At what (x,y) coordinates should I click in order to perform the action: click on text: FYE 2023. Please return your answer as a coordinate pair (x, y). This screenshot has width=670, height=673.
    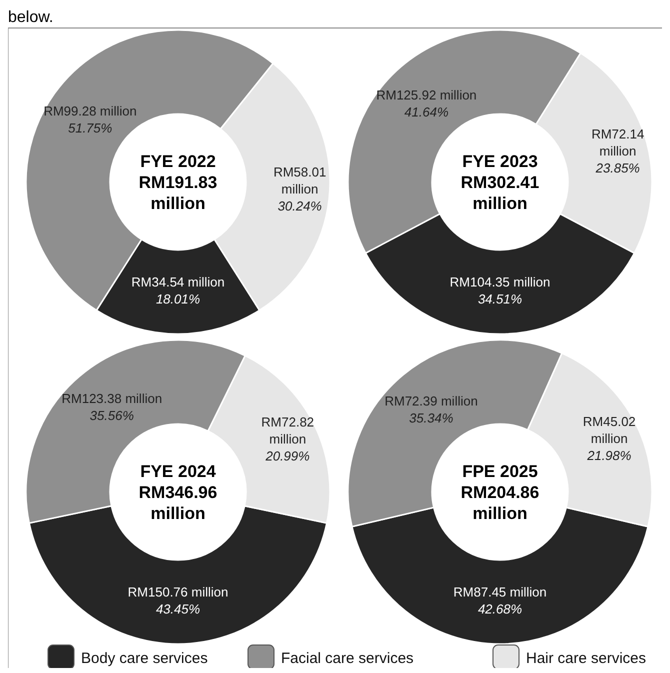
    Looking at the image, I should click on (500, 161).